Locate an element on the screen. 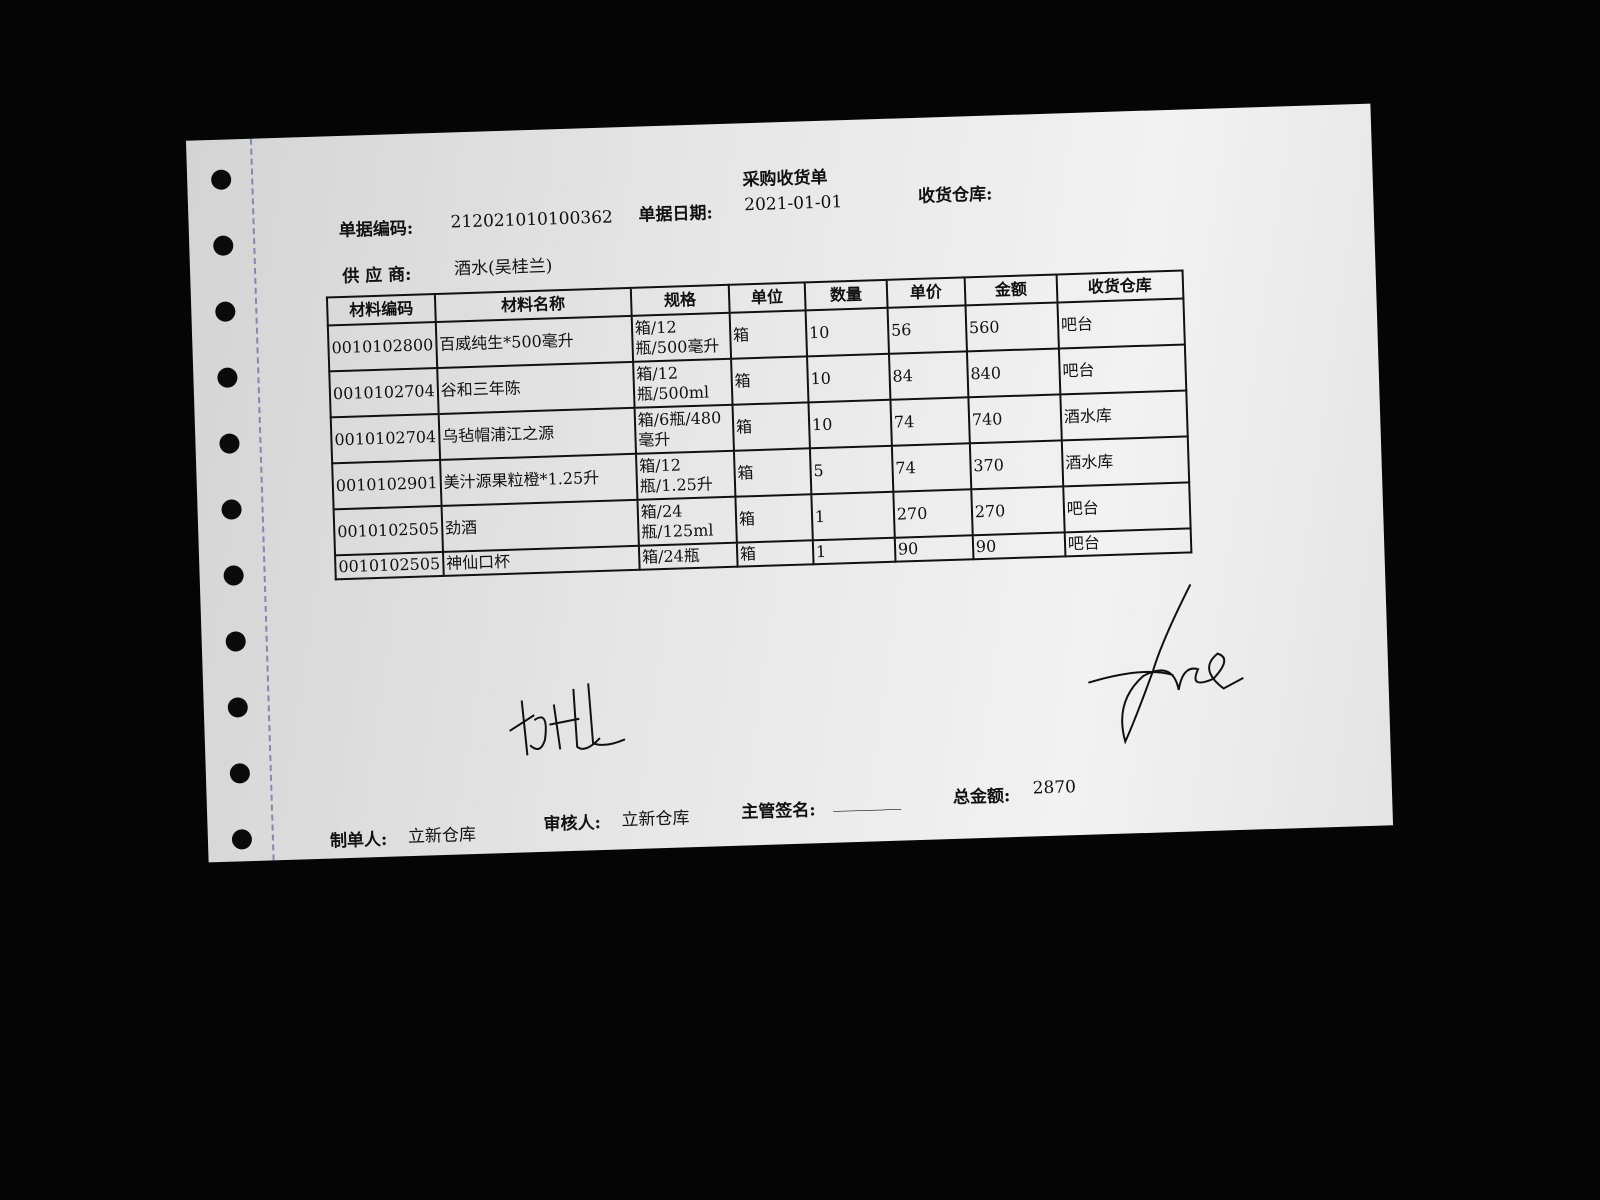 This screenshot has height=1200, width=1600. cell-name: 百威纯生*500毫升 is located at coordinates (534, 342).